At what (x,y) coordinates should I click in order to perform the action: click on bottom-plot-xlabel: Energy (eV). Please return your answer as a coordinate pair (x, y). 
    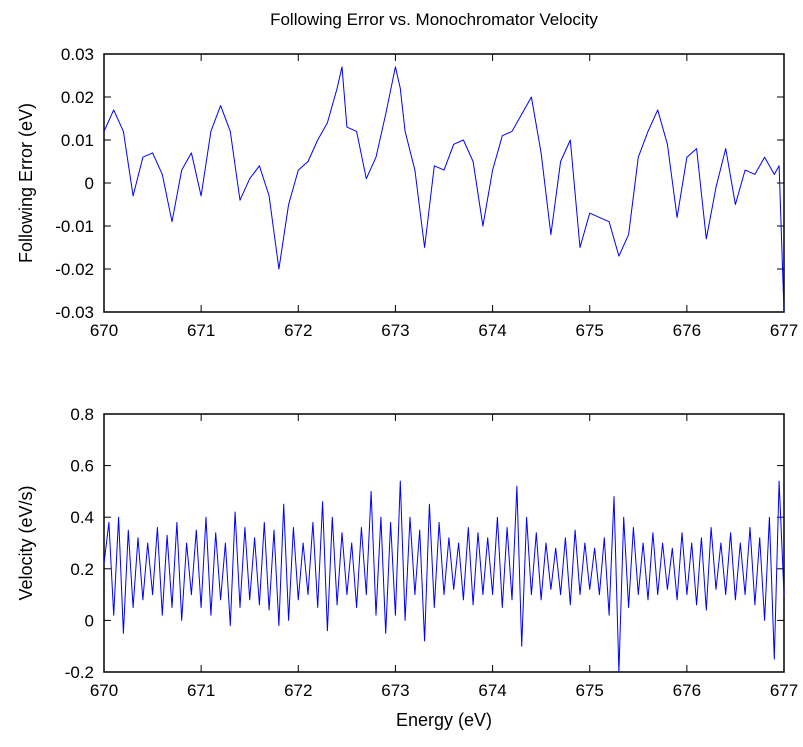
    Looking at the image, I should click on (444, 720).